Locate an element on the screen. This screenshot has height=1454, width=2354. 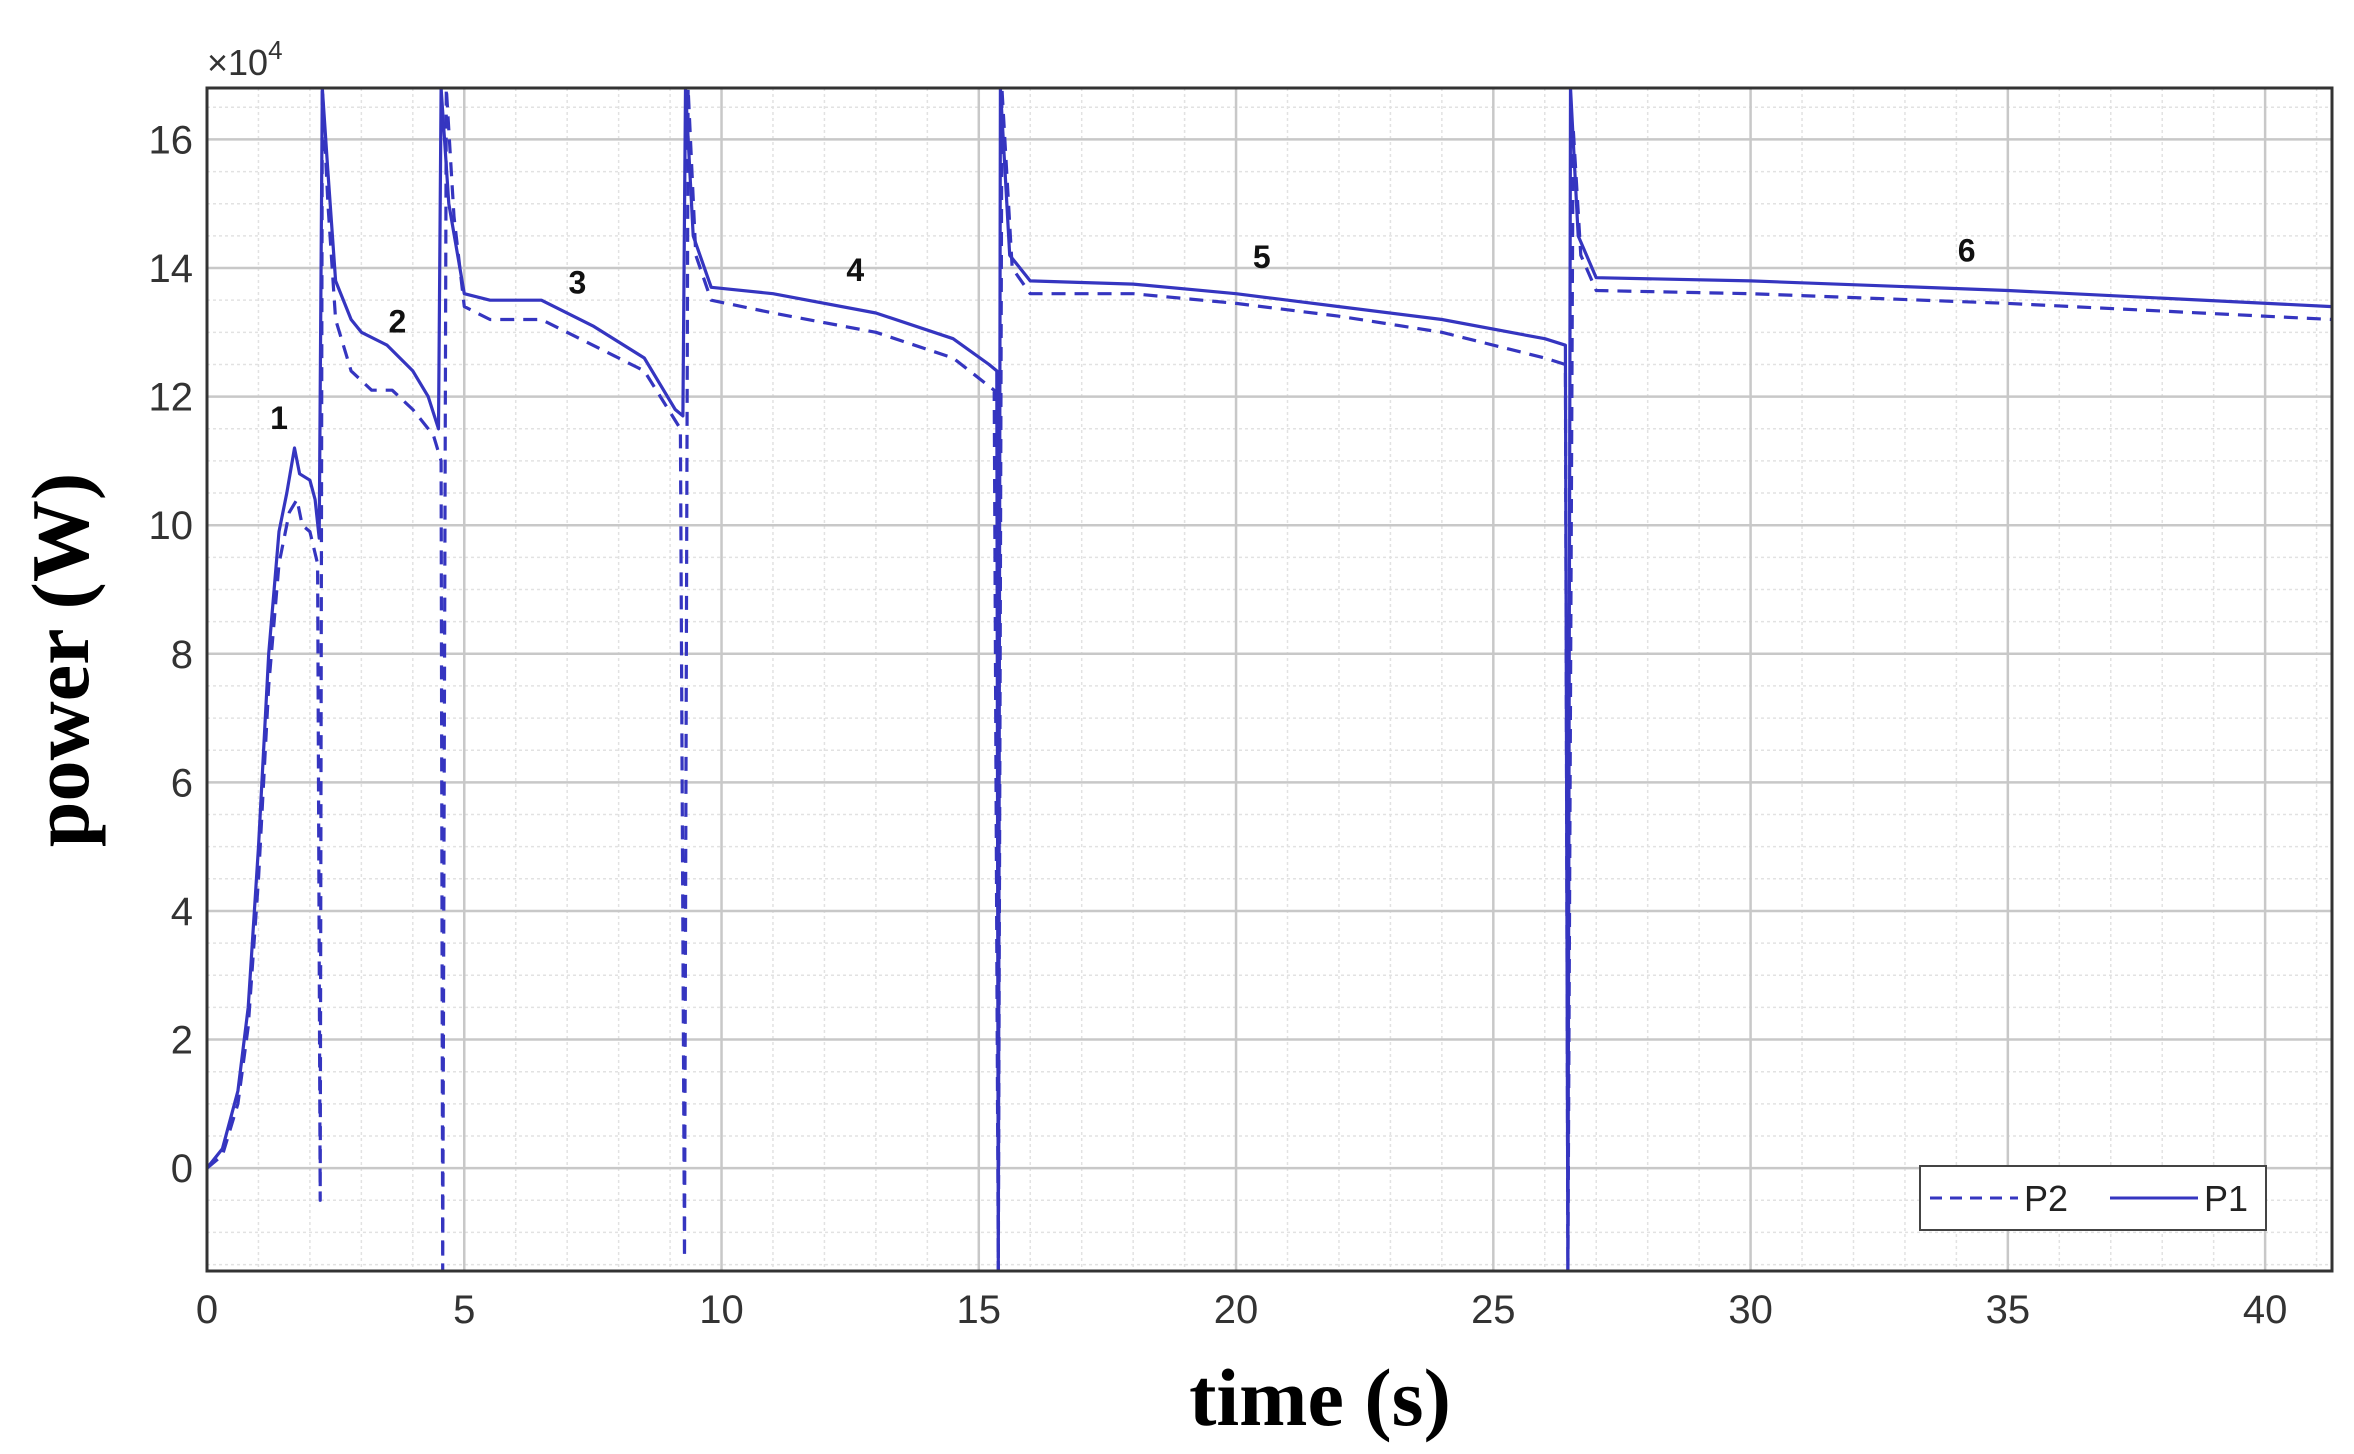
y-tick-labels: 0 2 4 6 8 10 12 14 16 is located at coordinates (171, 654).